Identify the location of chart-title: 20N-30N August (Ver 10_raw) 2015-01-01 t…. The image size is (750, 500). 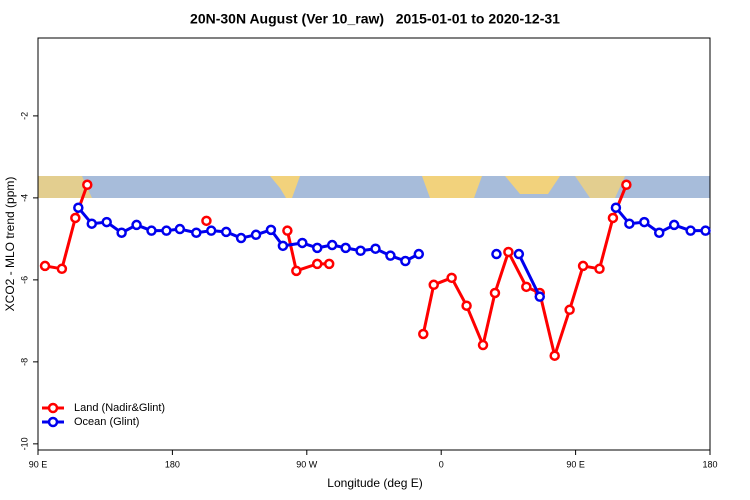
(375, 19).